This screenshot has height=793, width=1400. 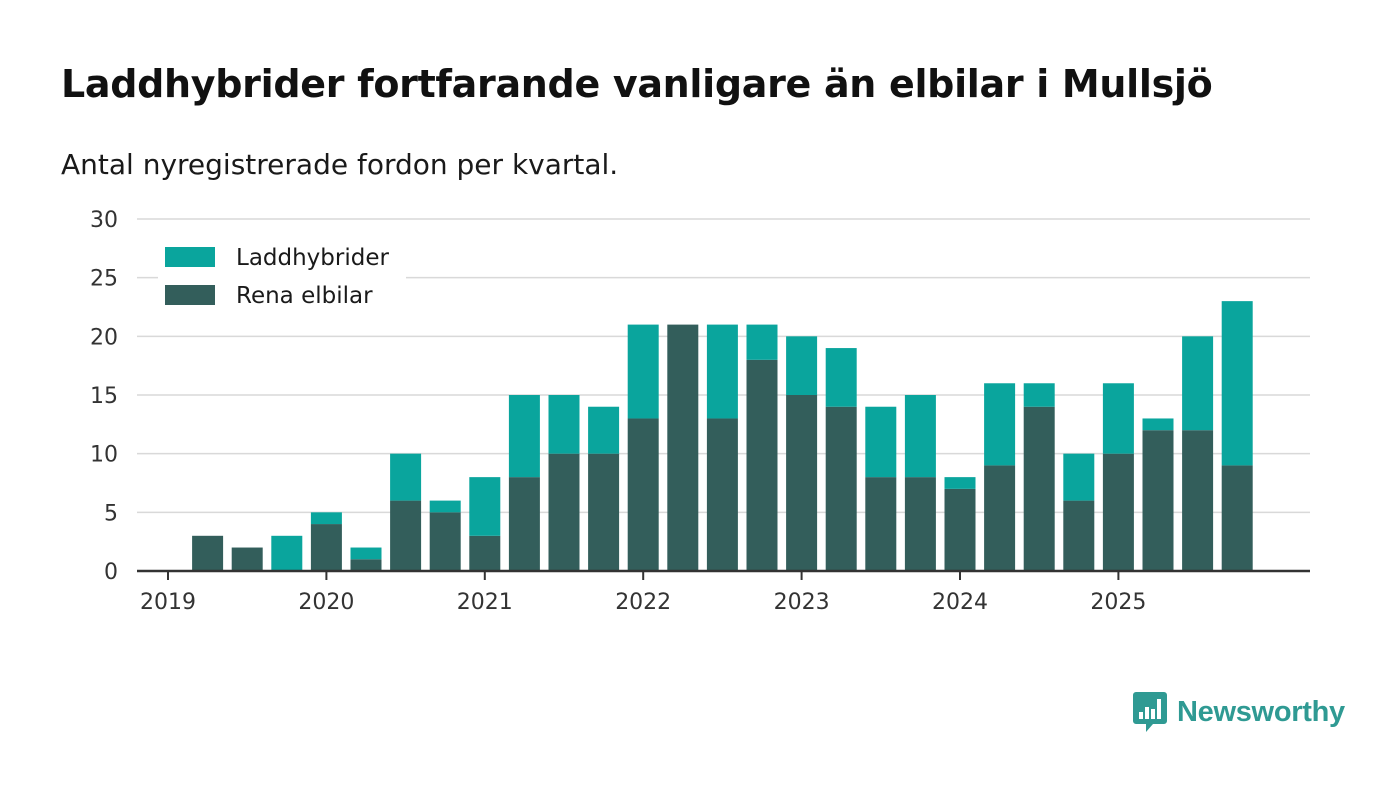 What do you see at coordinates (485, 506) in the screenshot?
I see `bar-laddhybrider-2021-q1` at bounding box center [485, 506].